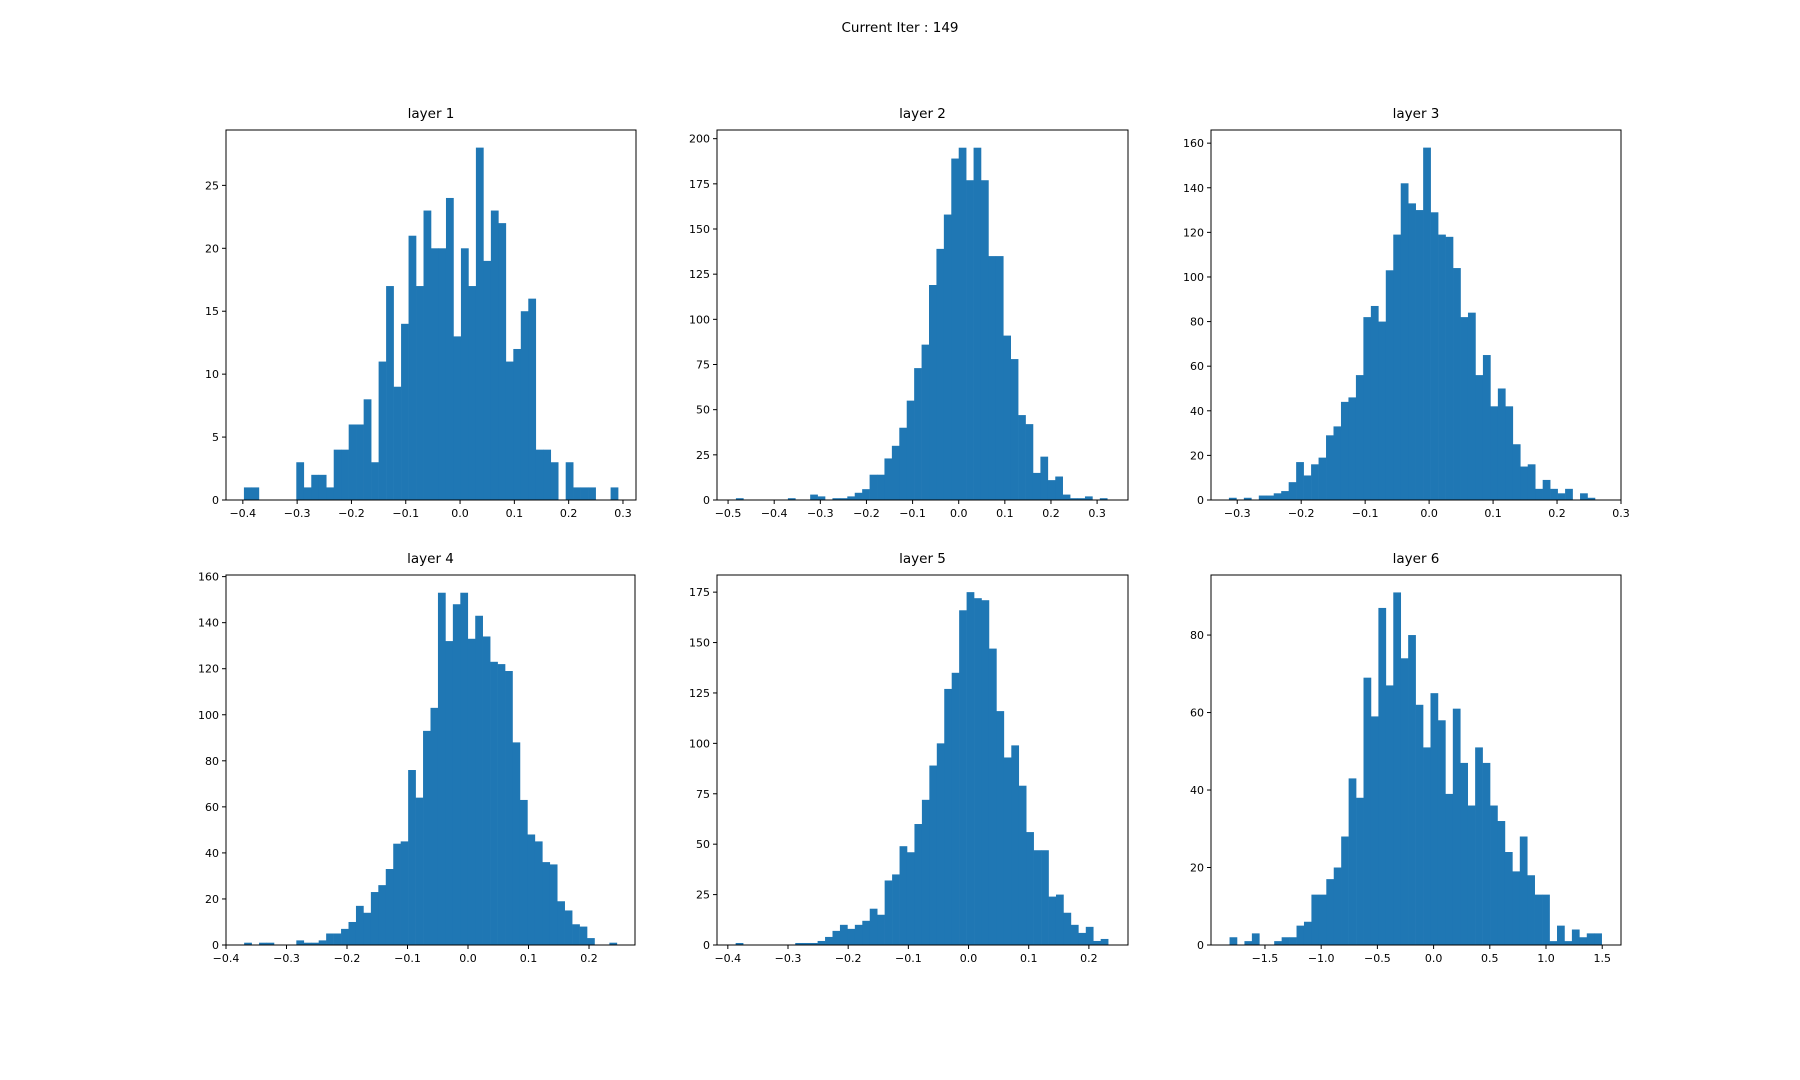 The height and width of the screenshot is (1080, 1800). I want to click on x-tick-label: −1.0, so click(1321, 958).